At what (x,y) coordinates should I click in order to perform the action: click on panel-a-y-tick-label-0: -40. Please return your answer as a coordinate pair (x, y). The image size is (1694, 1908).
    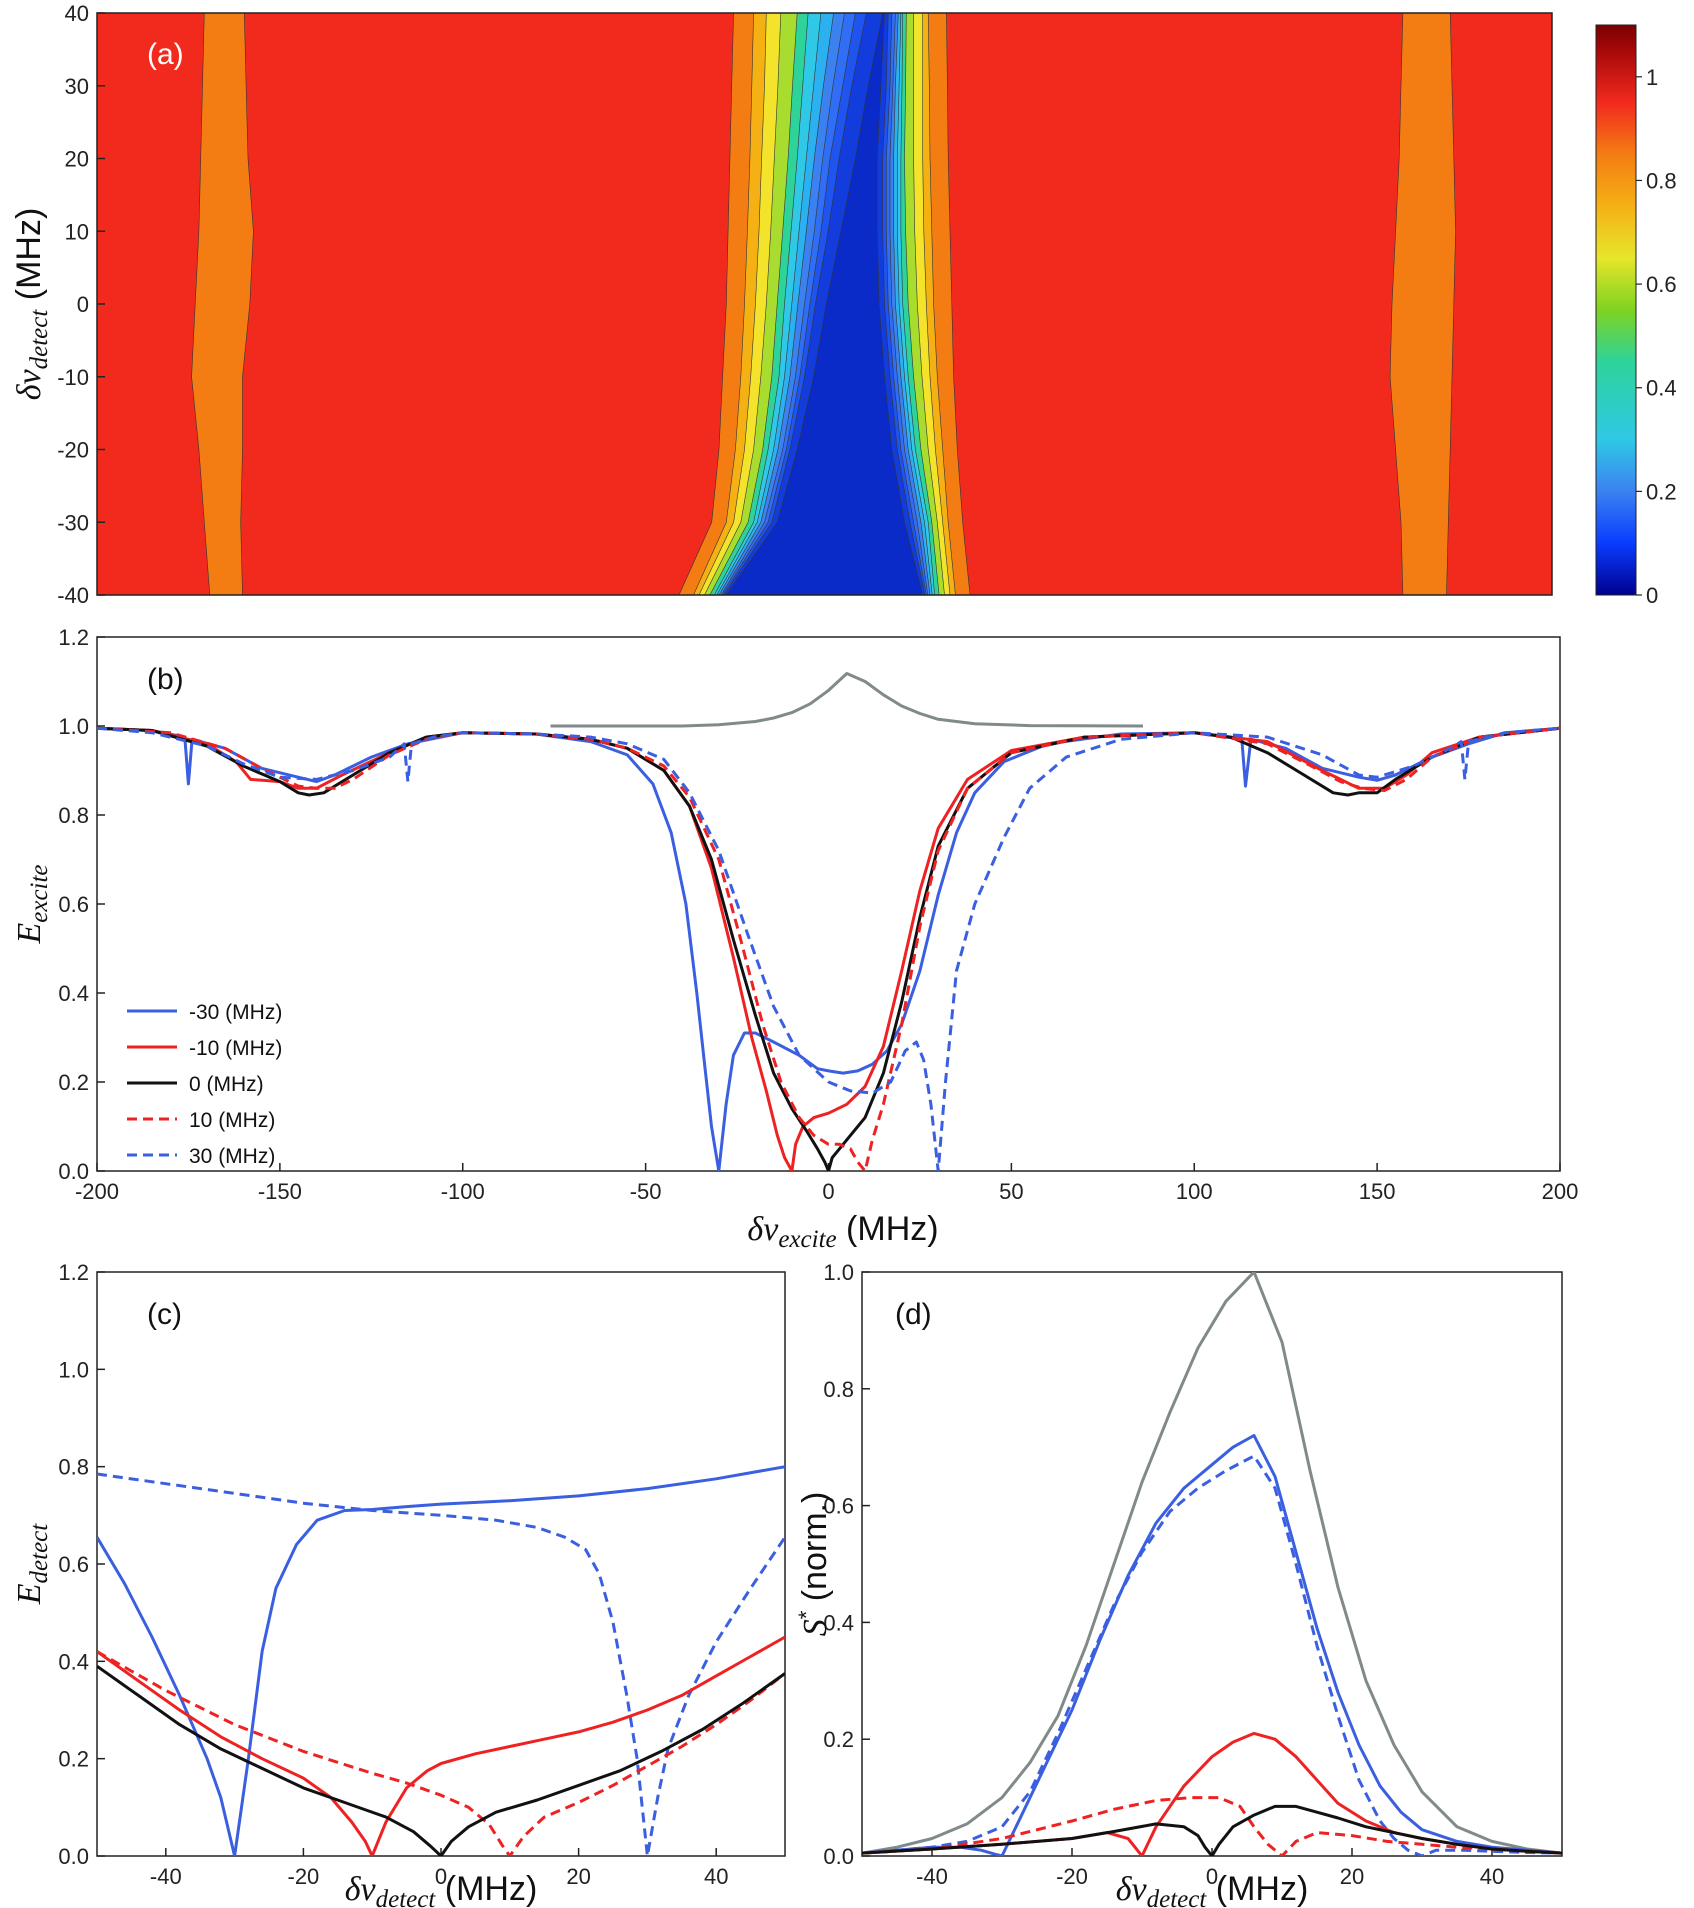
    Looking at the image, I should click on (73, 595).